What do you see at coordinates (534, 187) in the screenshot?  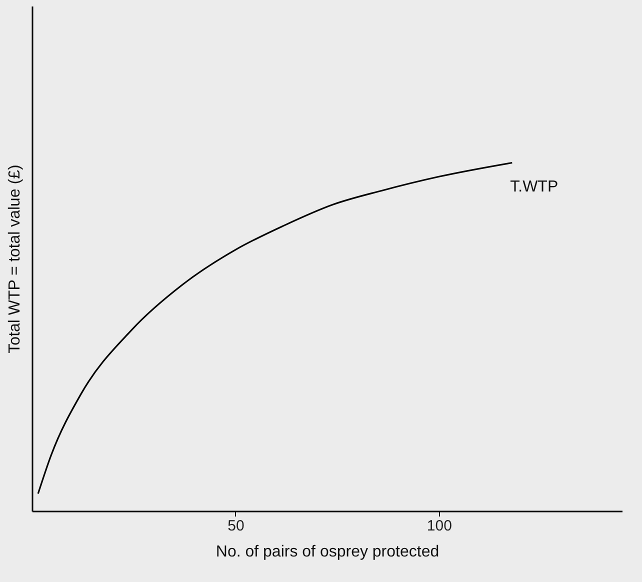 I see `series-label: T.WTP` at bounding box center [534, 187].